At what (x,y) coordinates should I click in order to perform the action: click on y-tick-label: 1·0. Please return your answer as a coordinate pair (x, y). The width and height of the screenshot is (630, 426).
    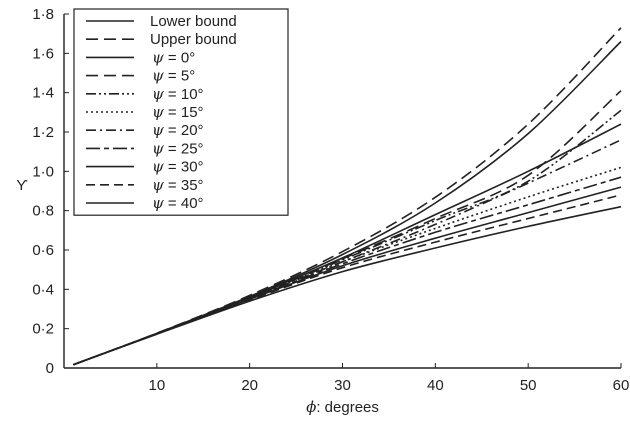
    Looking at the image, I should click on (43, 171).